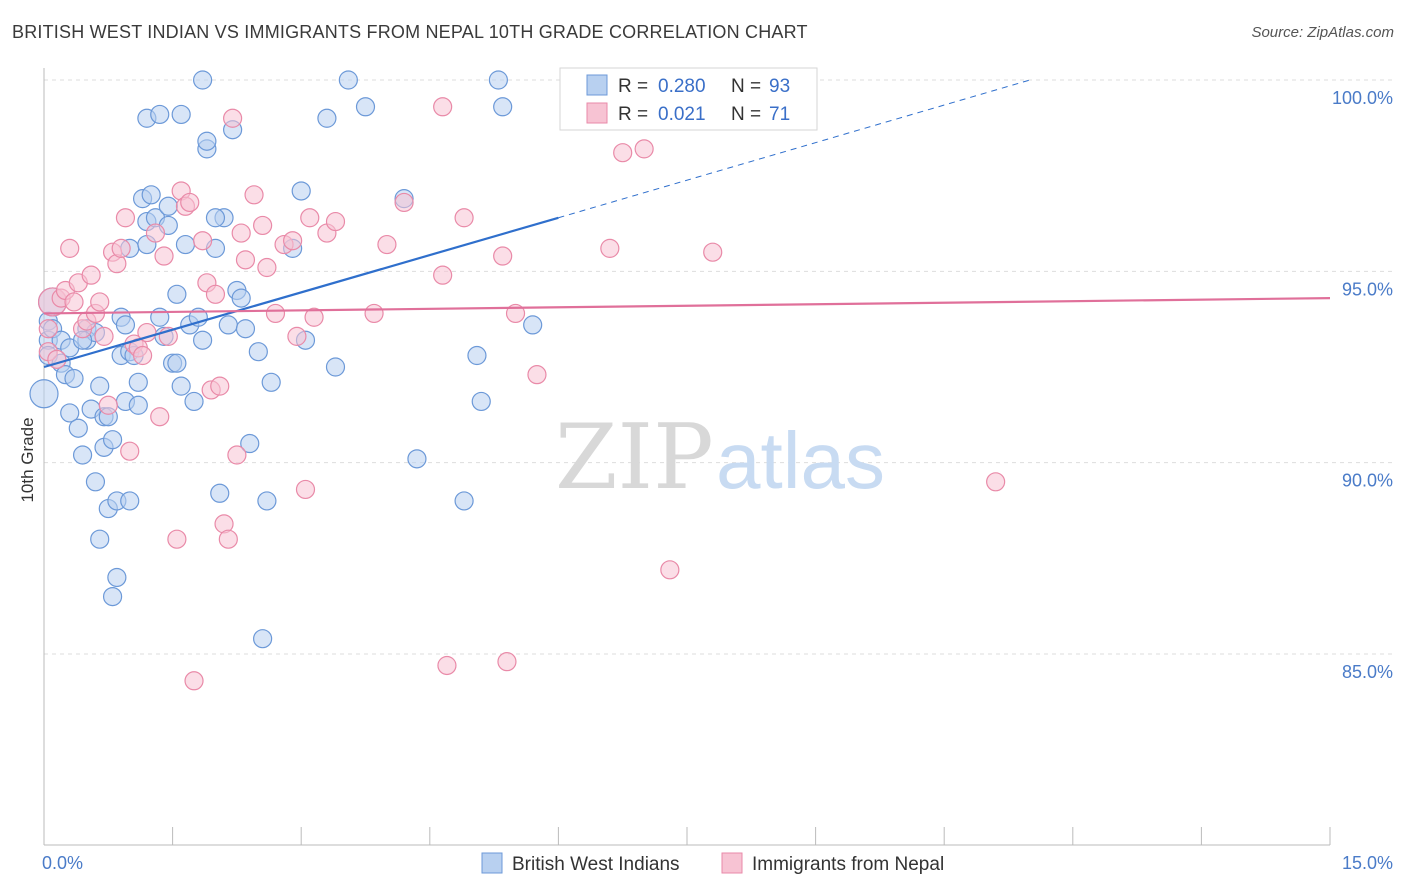  Describe the element at coordinates (746, 114) in the screenshot. I see `legend-n-label-pink: N =` at that location.